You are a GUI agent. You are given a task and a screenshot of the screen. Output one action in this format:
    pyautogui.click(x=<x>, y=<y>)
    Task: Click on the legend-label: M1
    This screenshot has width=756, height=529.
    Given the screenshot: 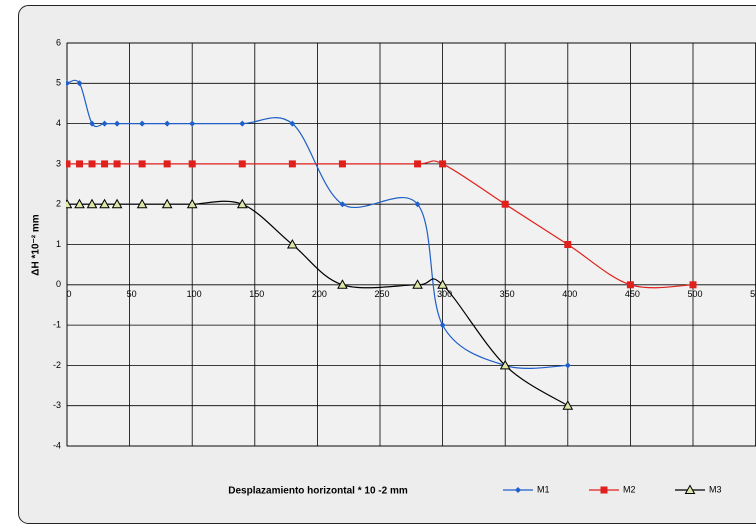 What is the action you would take?
    pyautogui.click(x=543, y=489)
    